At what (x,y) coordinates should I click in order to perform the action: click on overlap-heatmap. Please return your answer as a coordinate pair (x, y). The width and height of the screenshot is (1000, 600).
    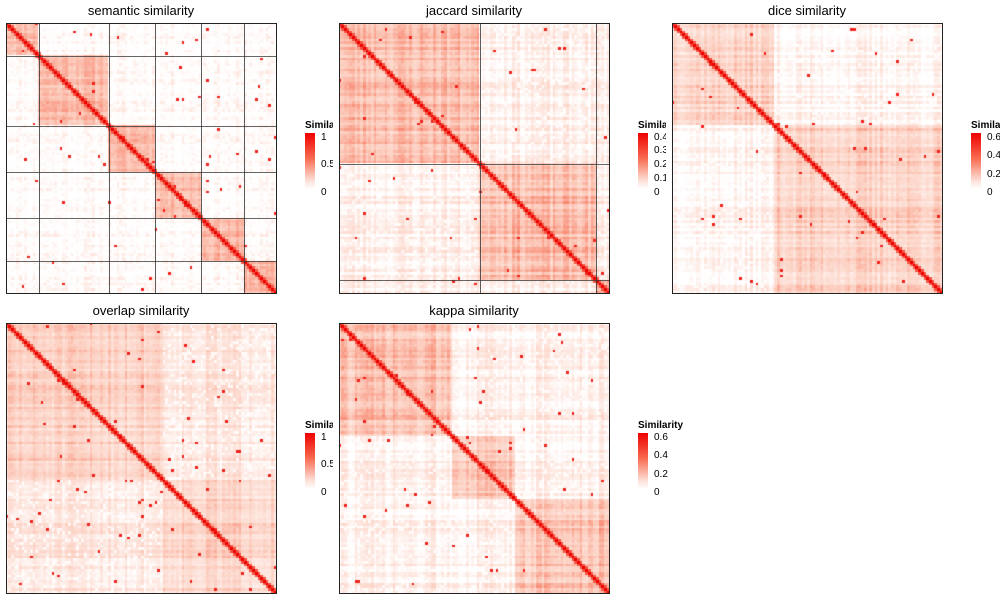
    Looking at the image, I should click on (141, 458).